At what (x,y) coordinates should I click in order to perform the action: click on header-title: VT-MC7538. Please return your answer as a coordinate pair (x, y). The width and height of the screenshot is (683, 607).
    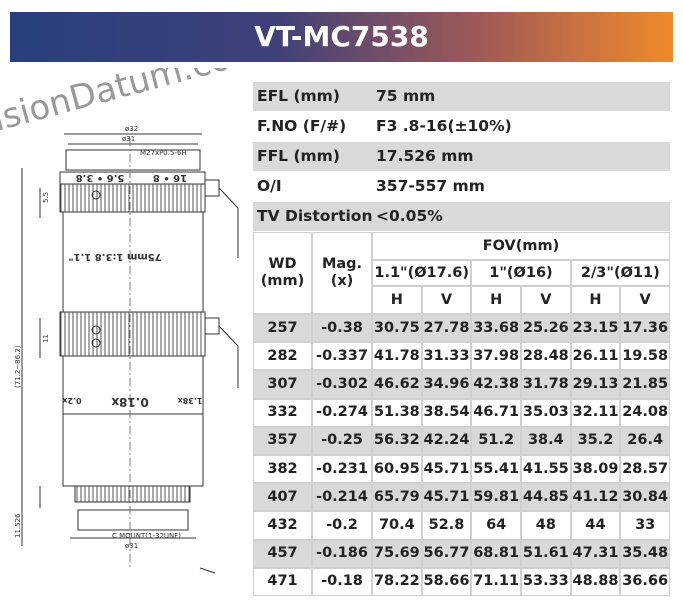
    Looking at the image, I should click on (341, 37).